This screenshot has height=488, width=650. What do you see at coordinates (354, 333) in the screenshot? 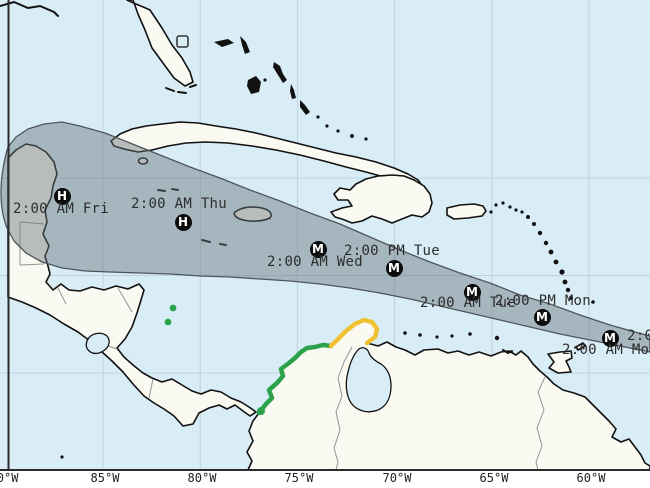
I see `watch-segment-yellow` at bounding box center [354, 333].